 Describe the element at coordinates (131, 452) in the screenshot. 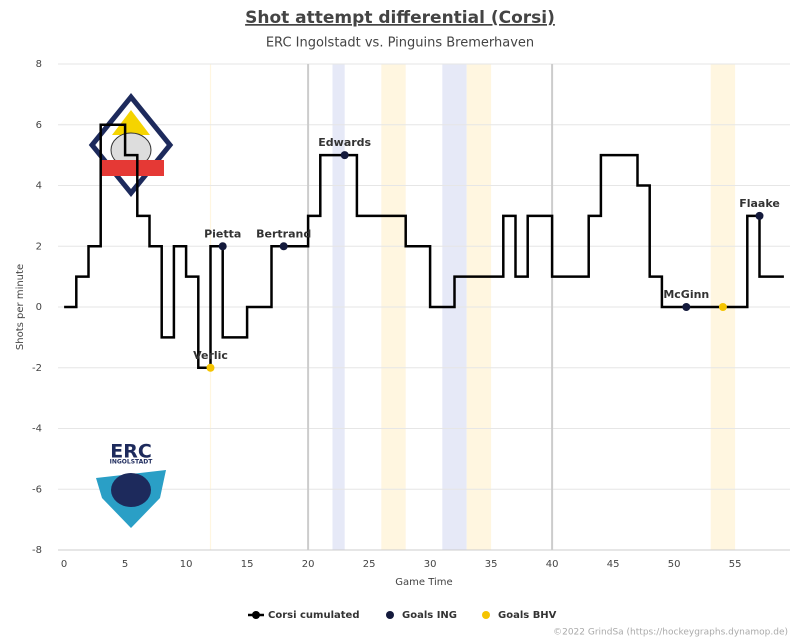

I see `logo-text: ERC` at that location.